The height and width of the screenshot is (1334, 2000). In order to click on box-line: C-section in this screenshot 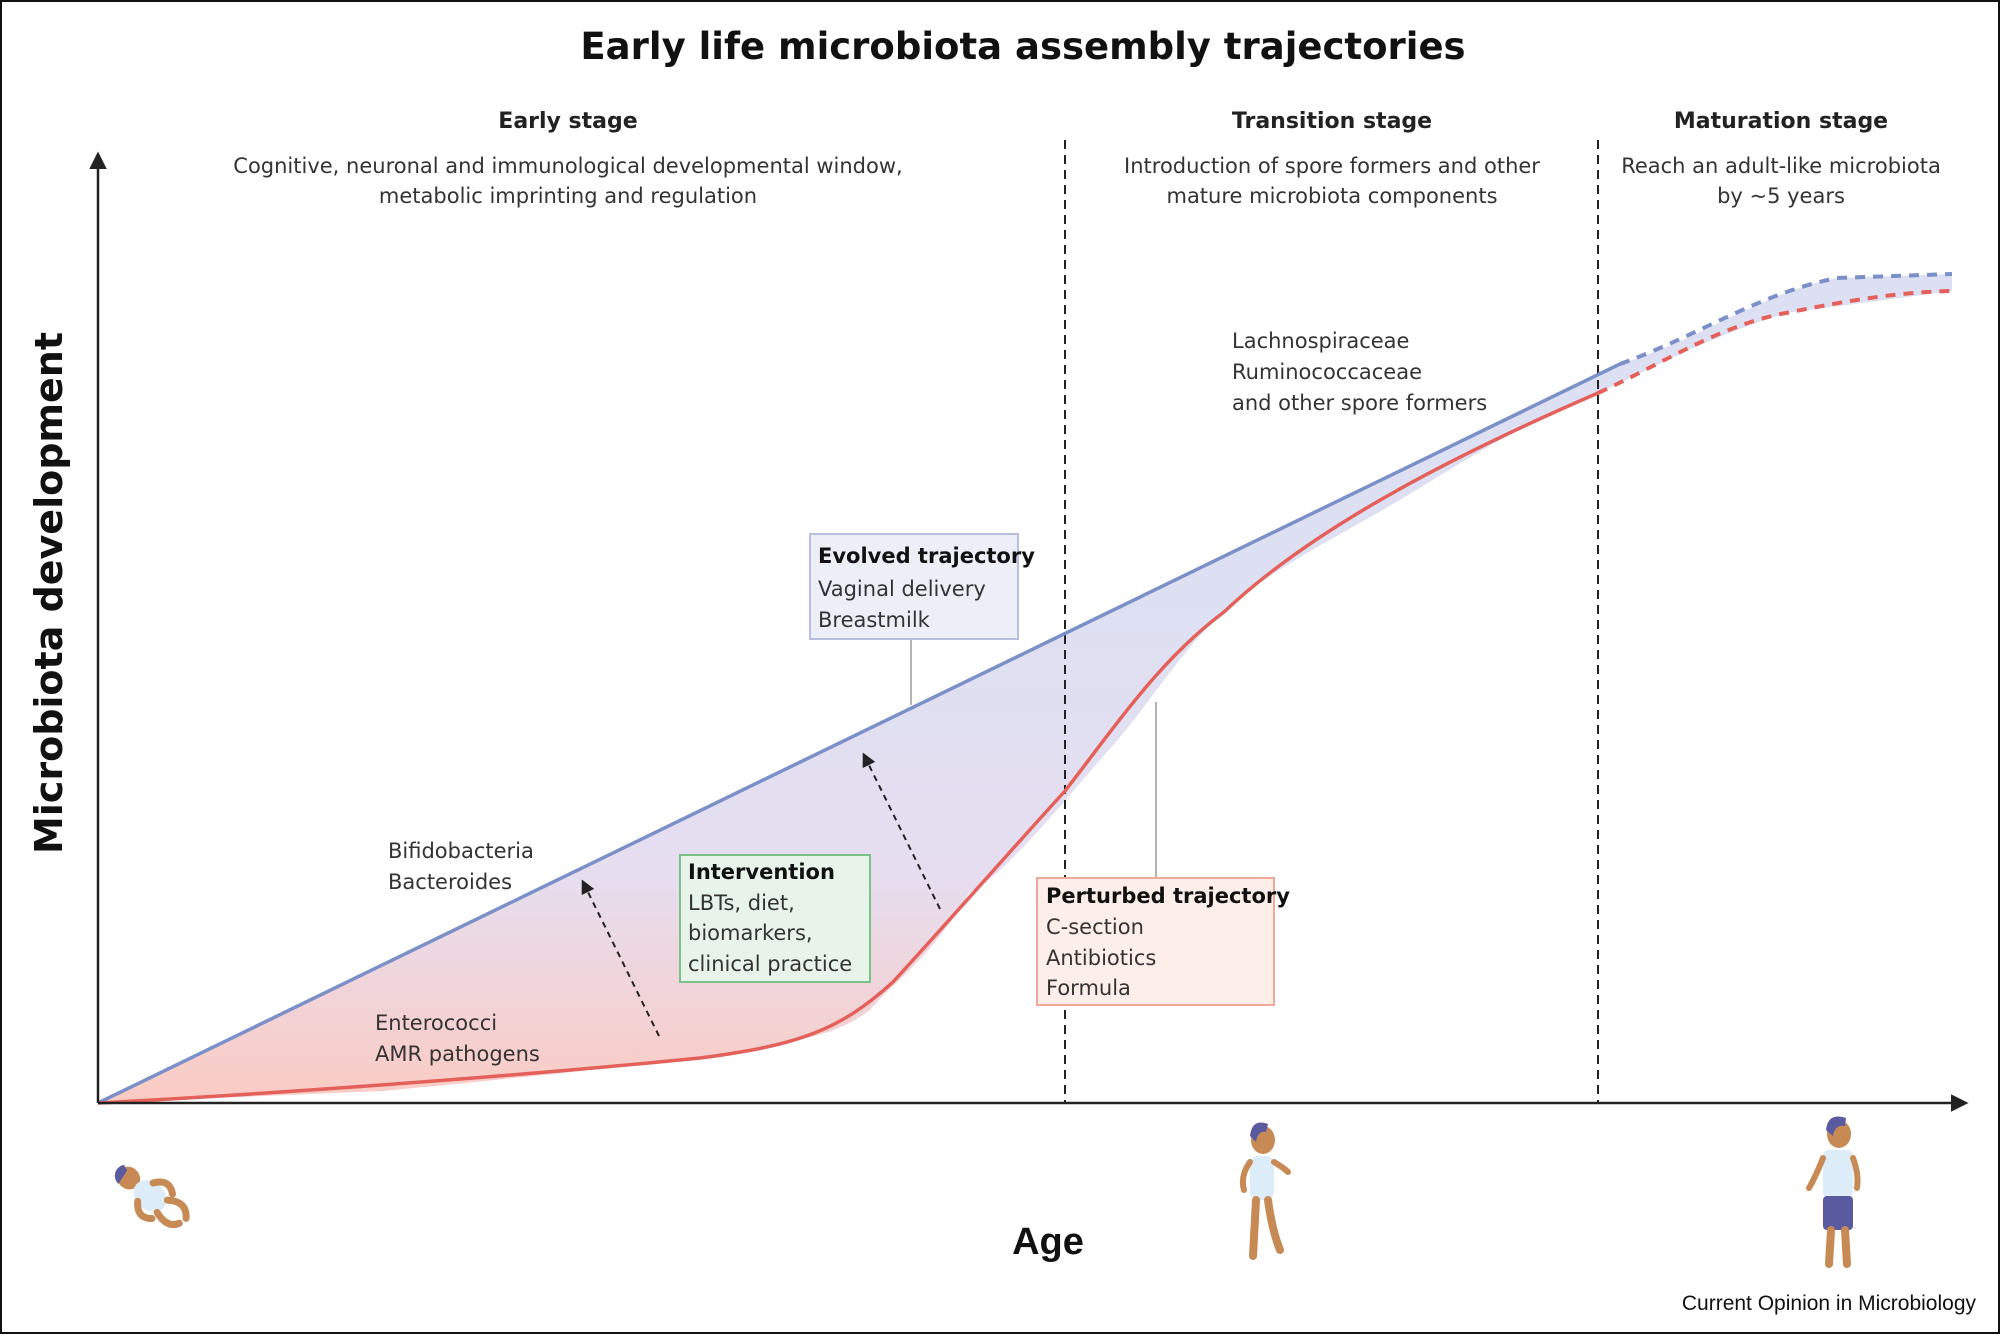, I will do `click(1095, 927)`.